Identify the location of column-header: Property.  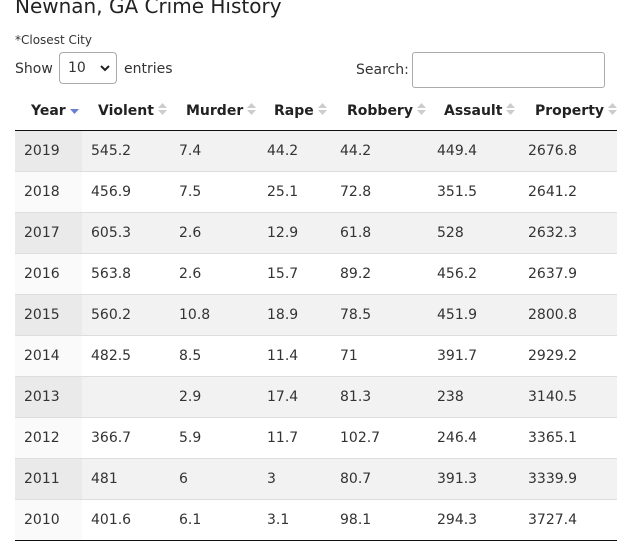
(568, 111).